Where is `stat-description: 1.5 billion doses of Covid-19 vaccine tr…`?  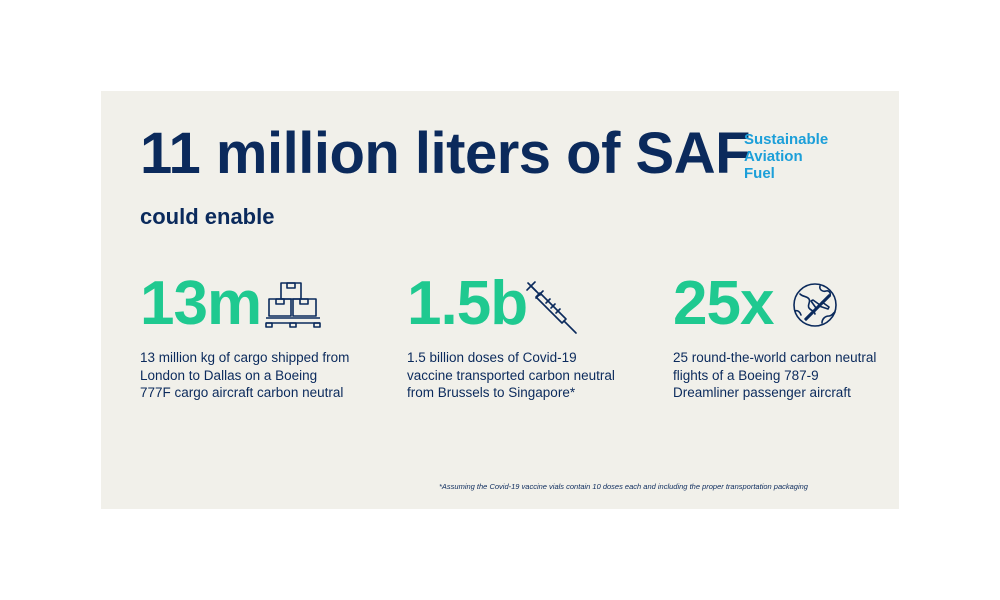
stat-description: 1.5 billion doses of Covid-19 vaccine tr… is located at coordinates (511, 375).